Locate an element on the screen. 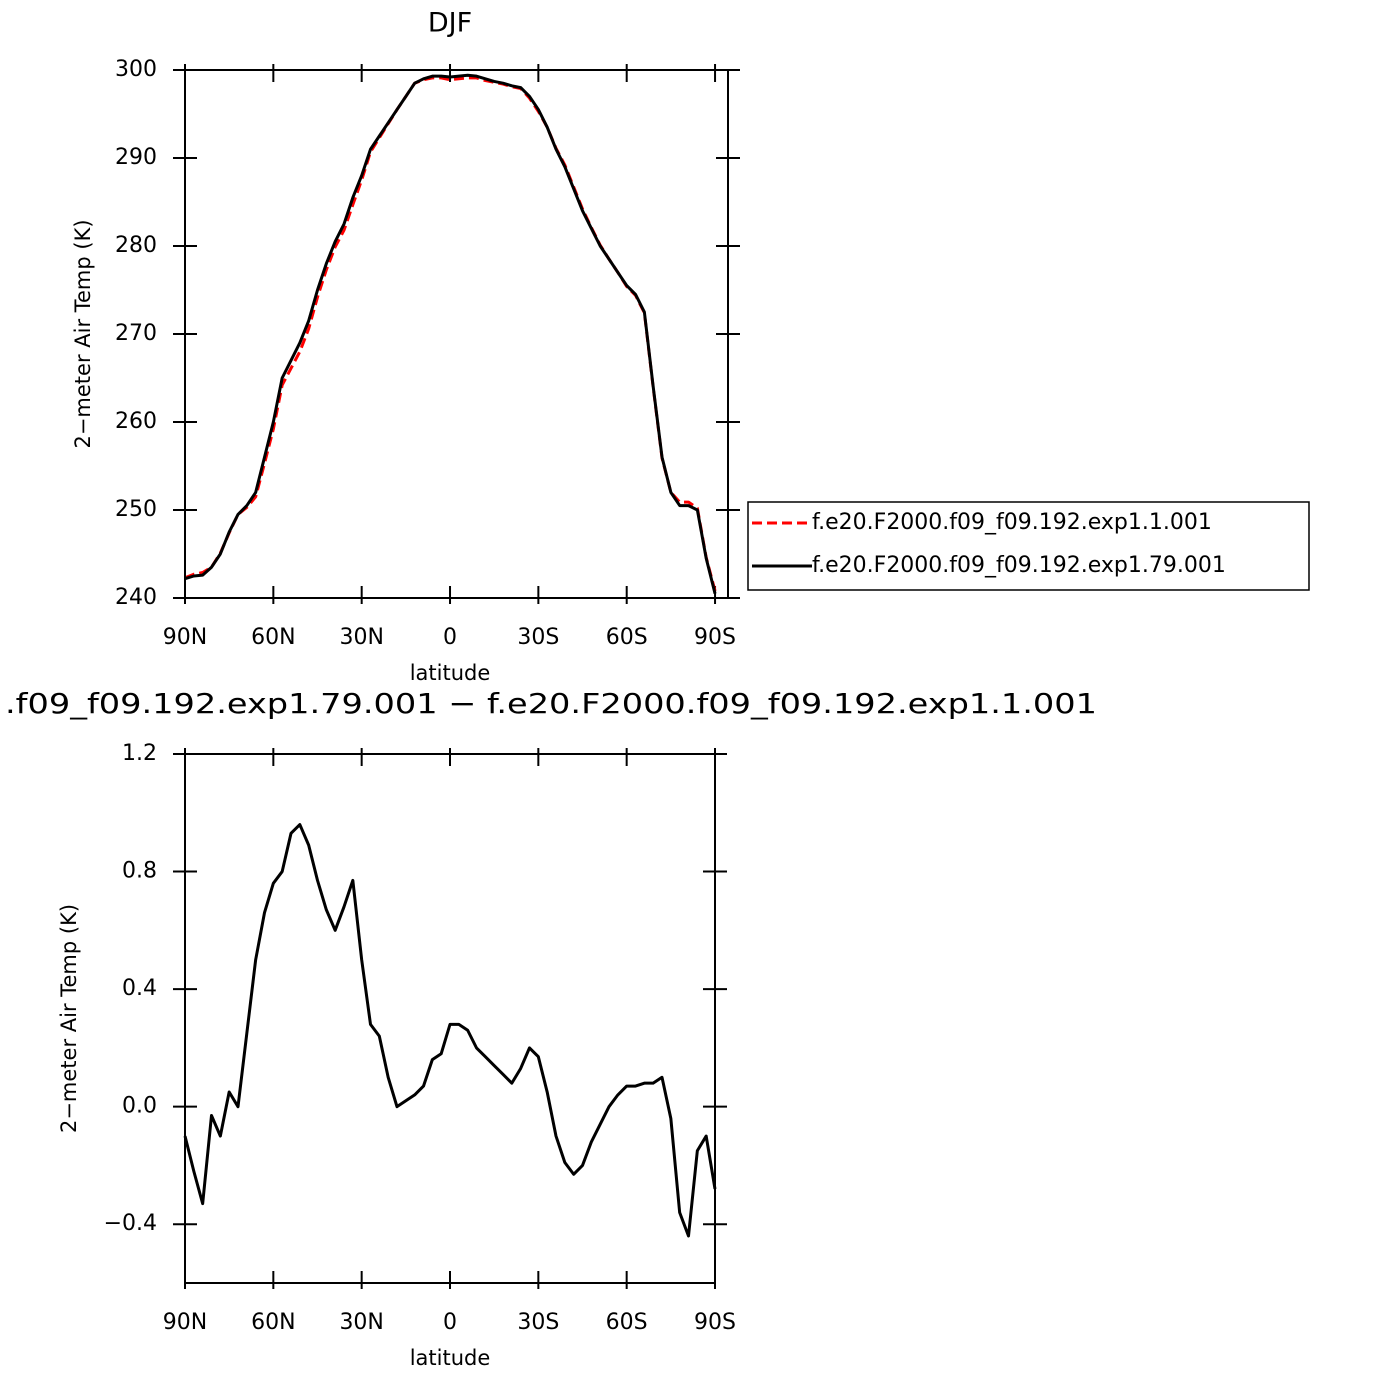  y-tick-label: 270 is located at coordinates (136, 333).